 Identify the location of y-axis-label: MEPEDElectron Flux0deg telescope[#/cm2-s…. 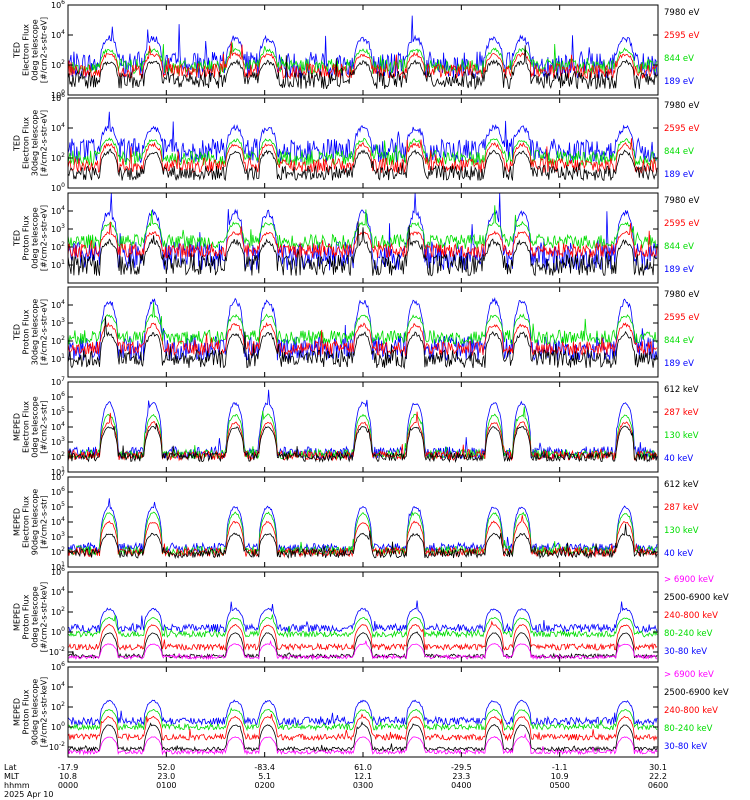
(31, 426).